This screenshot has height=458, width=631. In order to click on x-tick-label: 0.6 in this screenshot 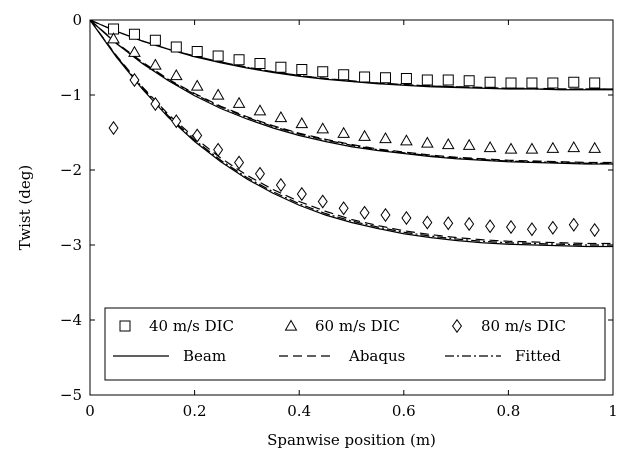, I will do `click(404, 411)`.